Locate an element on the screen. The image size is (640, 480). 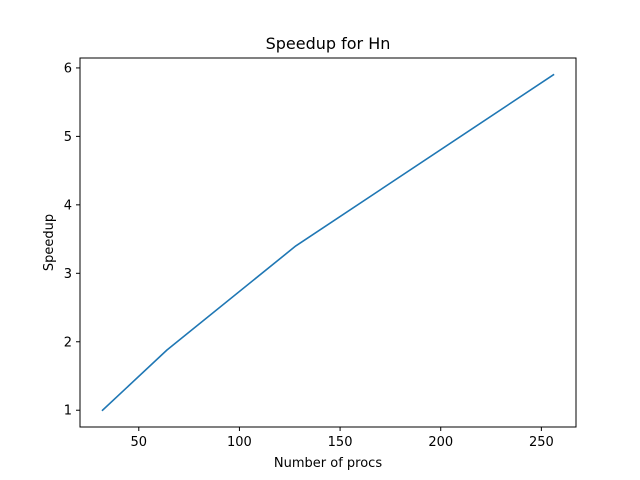
y-tick-label: 3 is located at coordinates (68, 274).